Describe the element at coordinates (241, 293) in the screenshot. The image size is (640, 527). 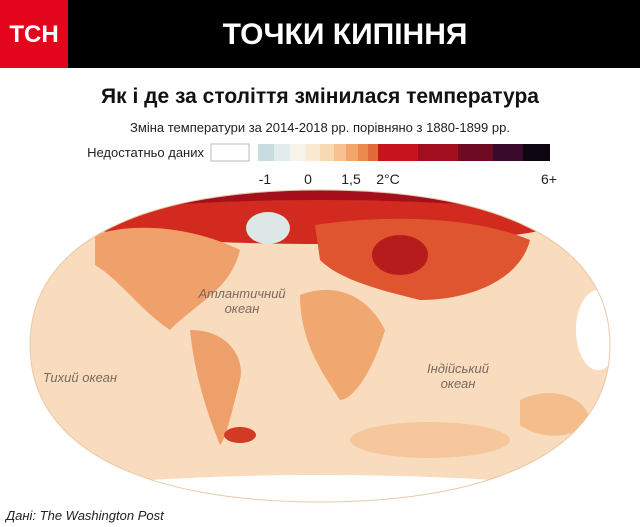
I see `ocean-label: Атлантичний` at that location.